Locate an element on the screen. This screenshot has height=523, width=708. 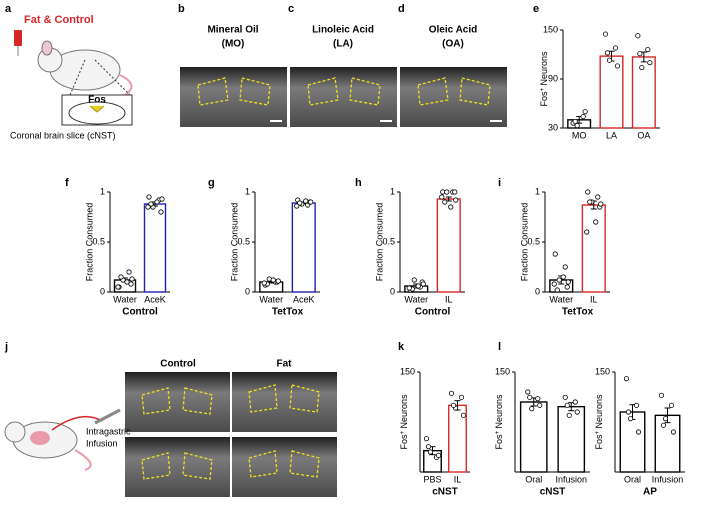
x-axis-label: Control is located at coordinates (433, 312).